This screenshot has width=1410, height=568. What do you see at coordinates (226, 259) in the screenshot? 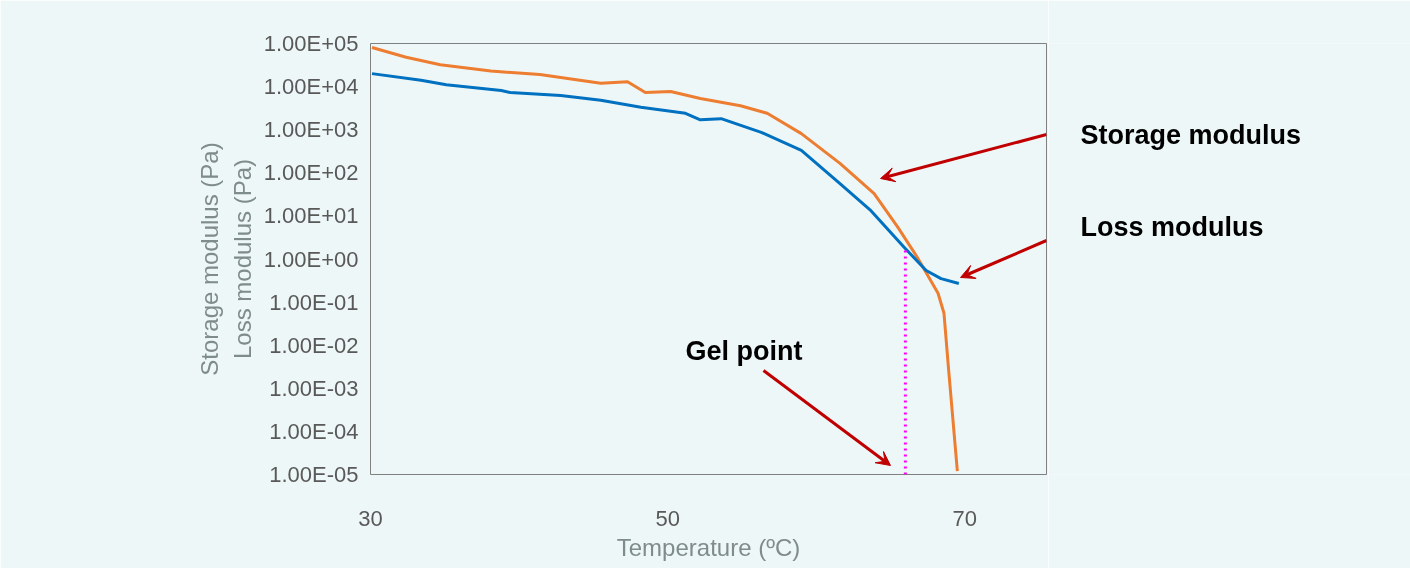
I see `y-axis-title: Storage modulus (Pa) Loss modulus (Pa)` at bounding box center [226, 259].